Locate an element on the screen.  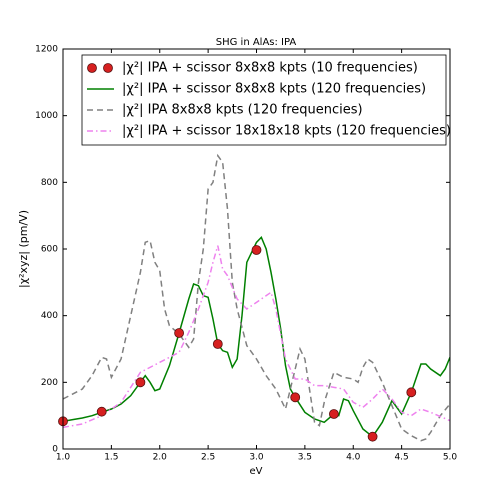
y-tick-label: 1000 is located at coordinates (46, 116).